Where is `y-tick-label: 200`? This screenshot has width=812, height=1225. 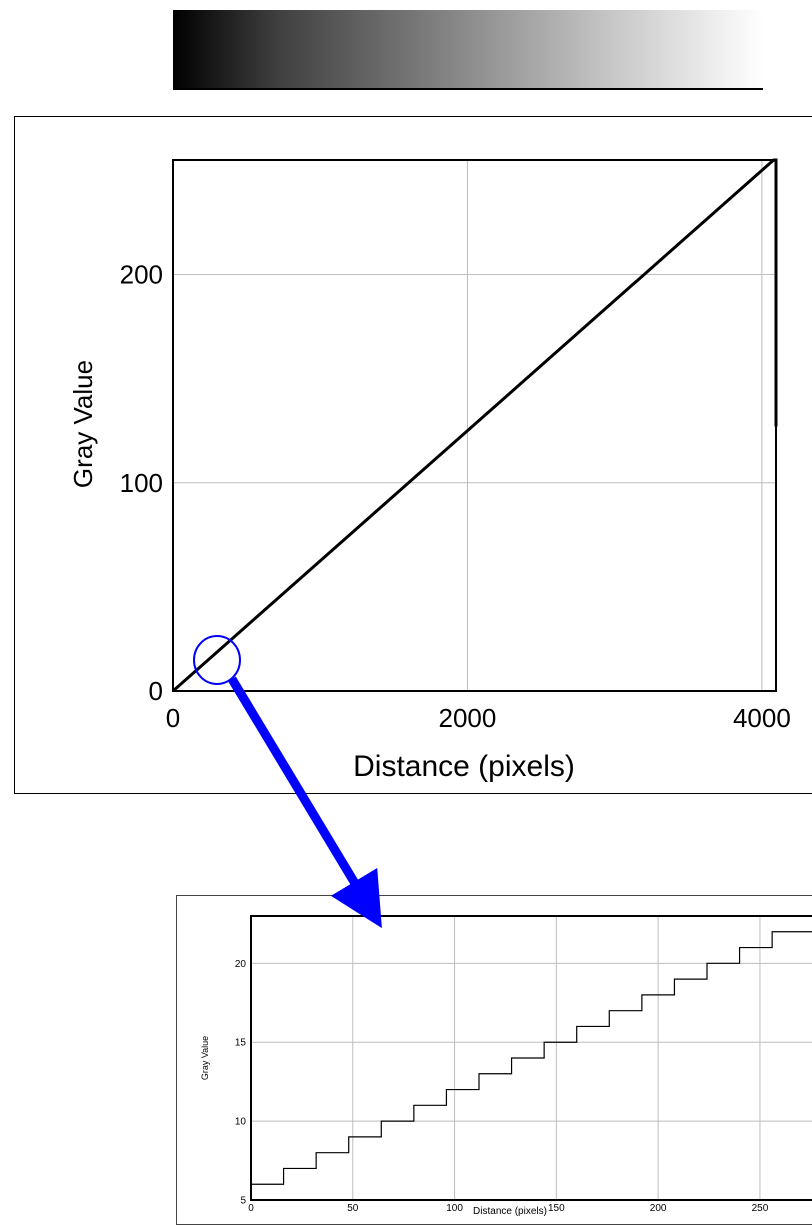
y-tick-label: 200 is located at coordinates (141, 275).